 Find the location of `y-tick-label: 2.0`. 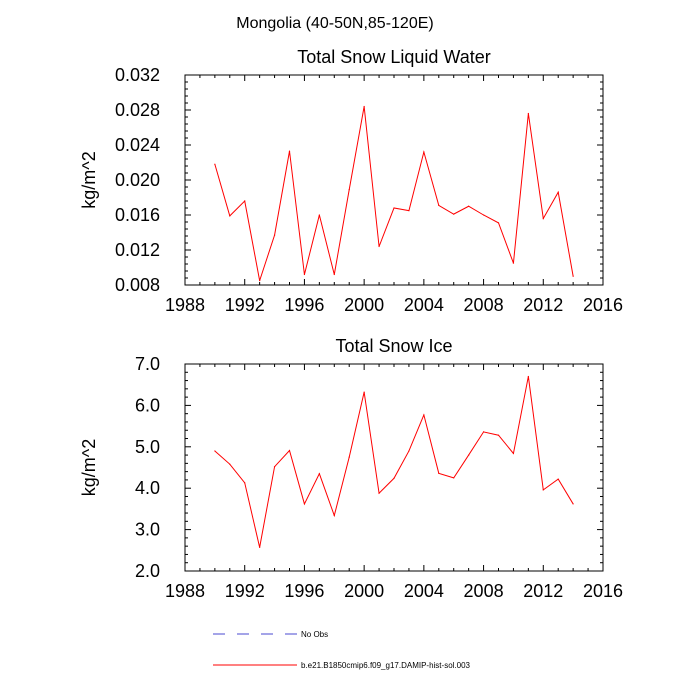

y-tick-label: 2.0 is located at coordinates (147, 571).